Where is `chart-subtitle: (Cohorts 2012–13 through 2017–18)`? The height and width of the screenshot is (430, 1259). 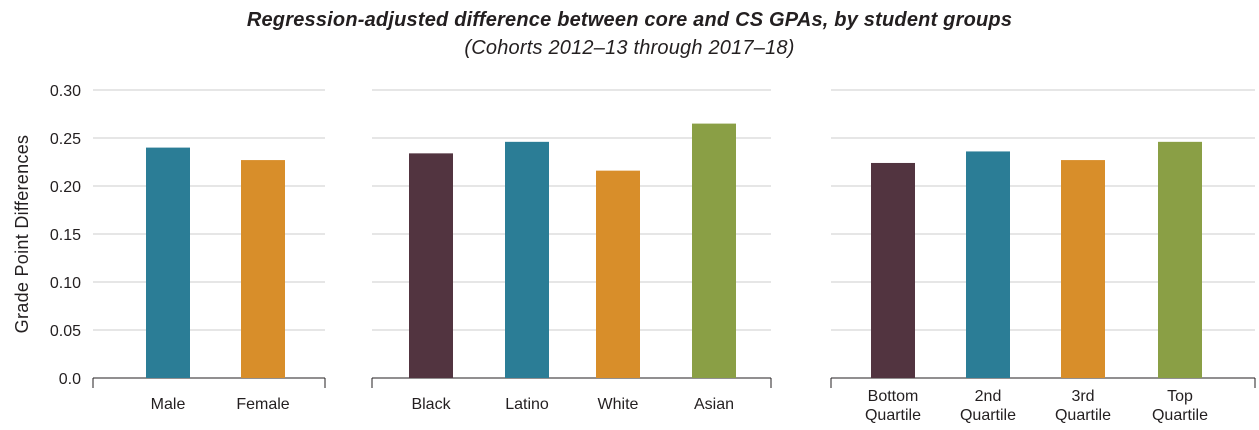
chart-subtitle: (Cohorts 2012–13 through 2017–18) is located at coordinates (629, 48).